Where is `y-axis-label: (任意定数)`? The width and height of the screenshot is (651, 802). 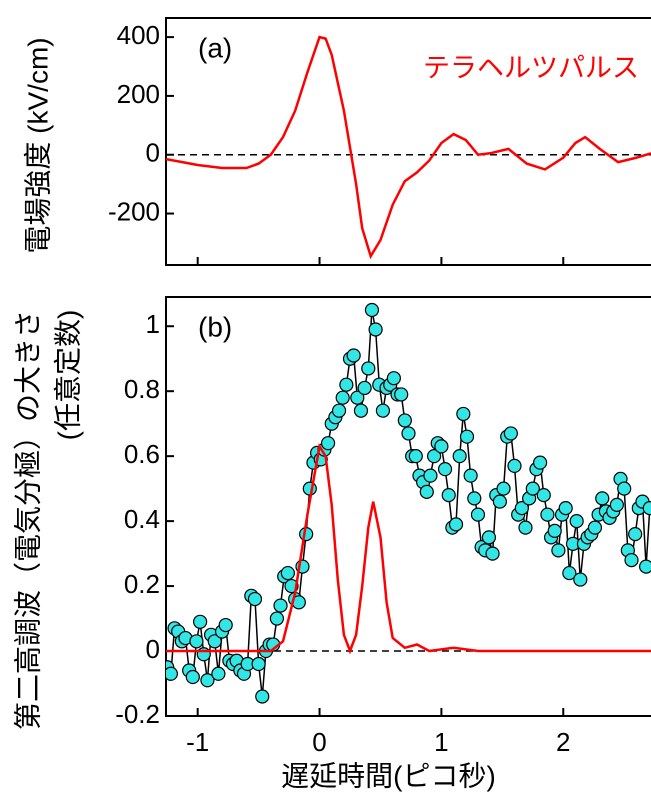 y-axis-label: (任意定数) is located at coordinates (67, 375).